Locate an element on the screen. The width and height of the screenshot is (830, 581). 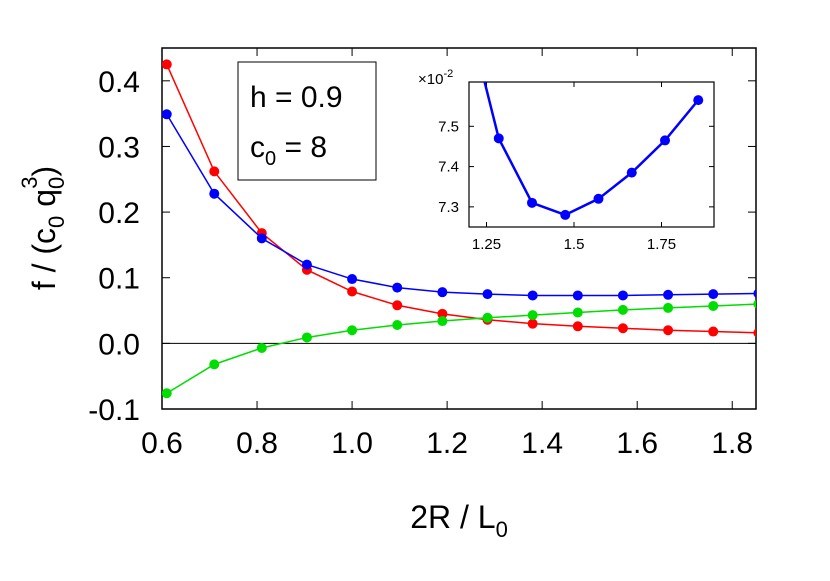
x-tick-label: 1.8 is located at coordinates (732, 443).